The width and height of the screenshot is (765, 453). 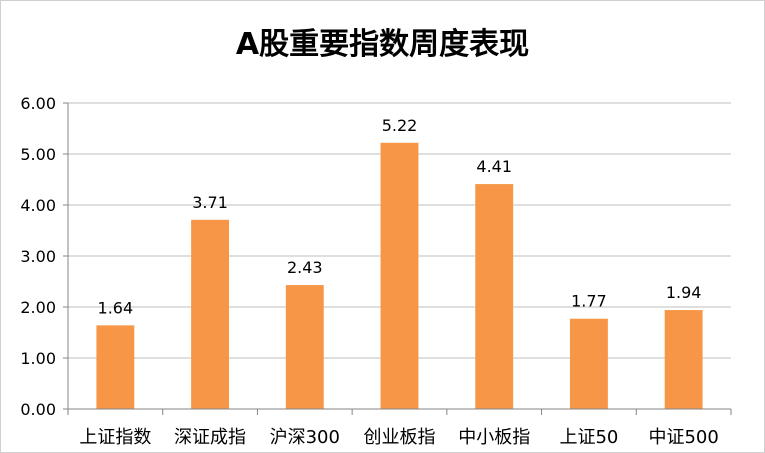 I want to click on data-label: 1.77, so click(x=589, y=301).